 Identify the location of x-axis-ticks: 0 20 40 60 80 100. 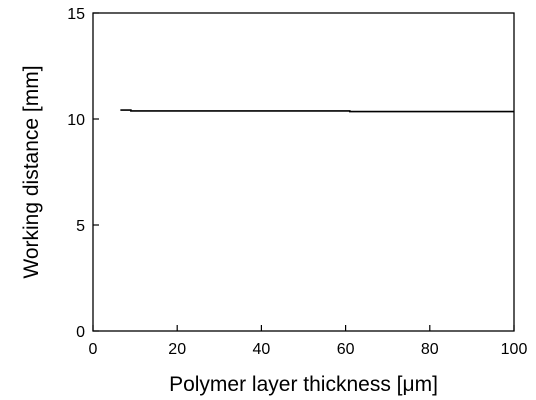
(308, 341).